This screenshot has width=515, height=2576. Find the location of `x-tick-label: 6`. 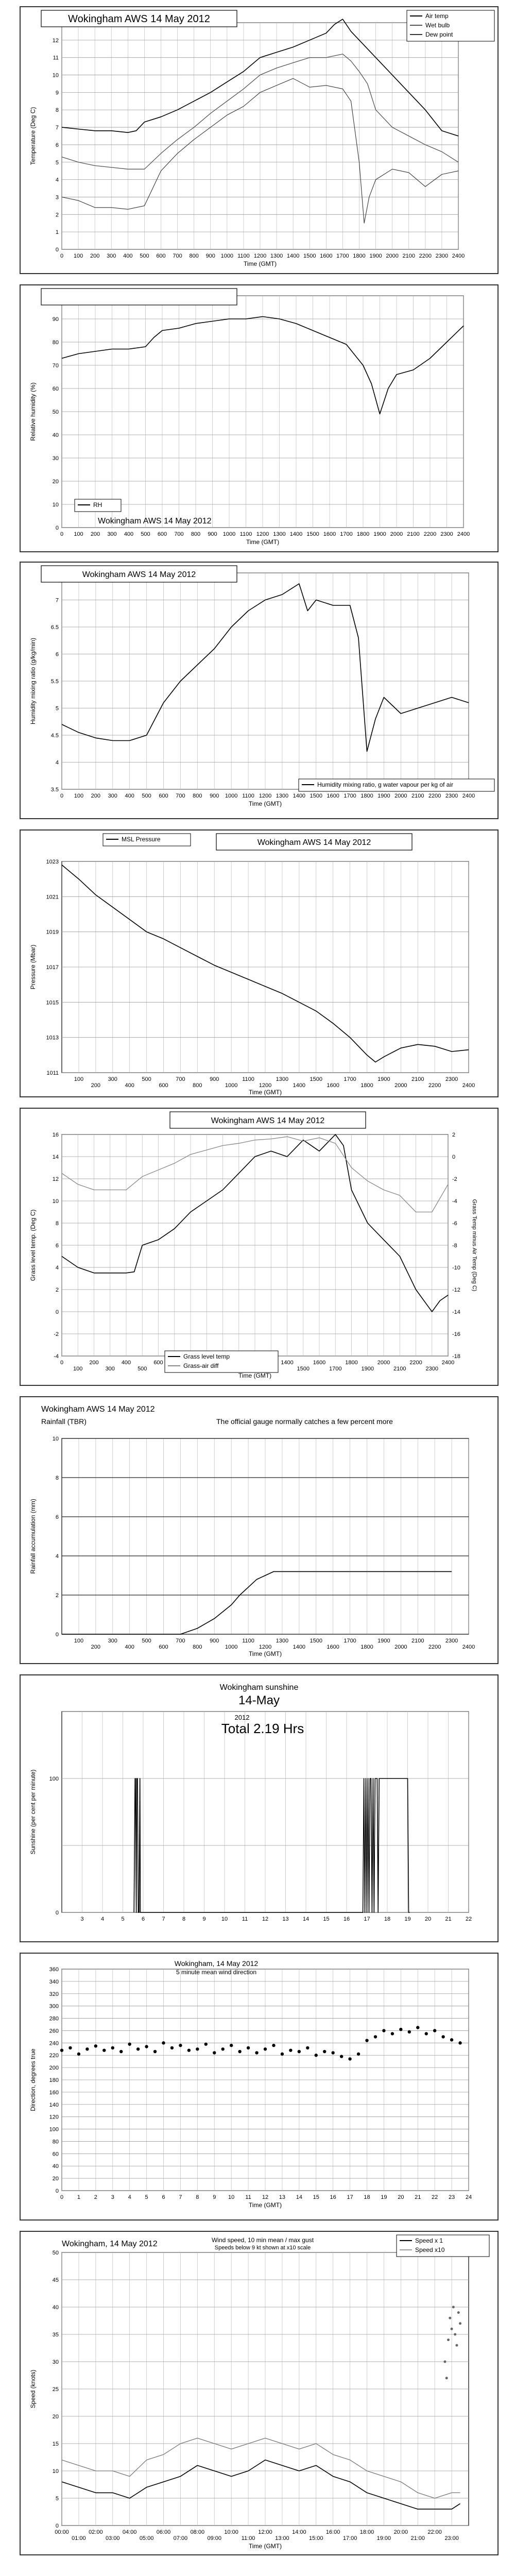

x-tick-label: 6 is located at coordinates (163, 2197).